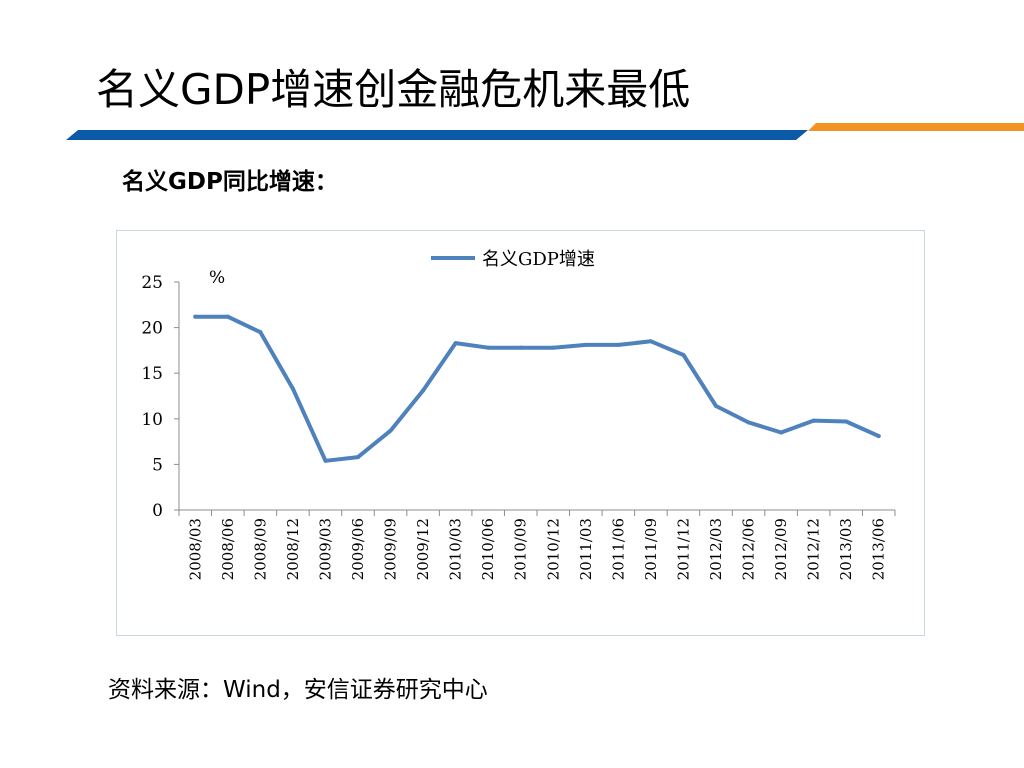  Describe the element at coordinates (651, 549) in the screenshot. I see `x-tick-label: 2011/09` at that location.